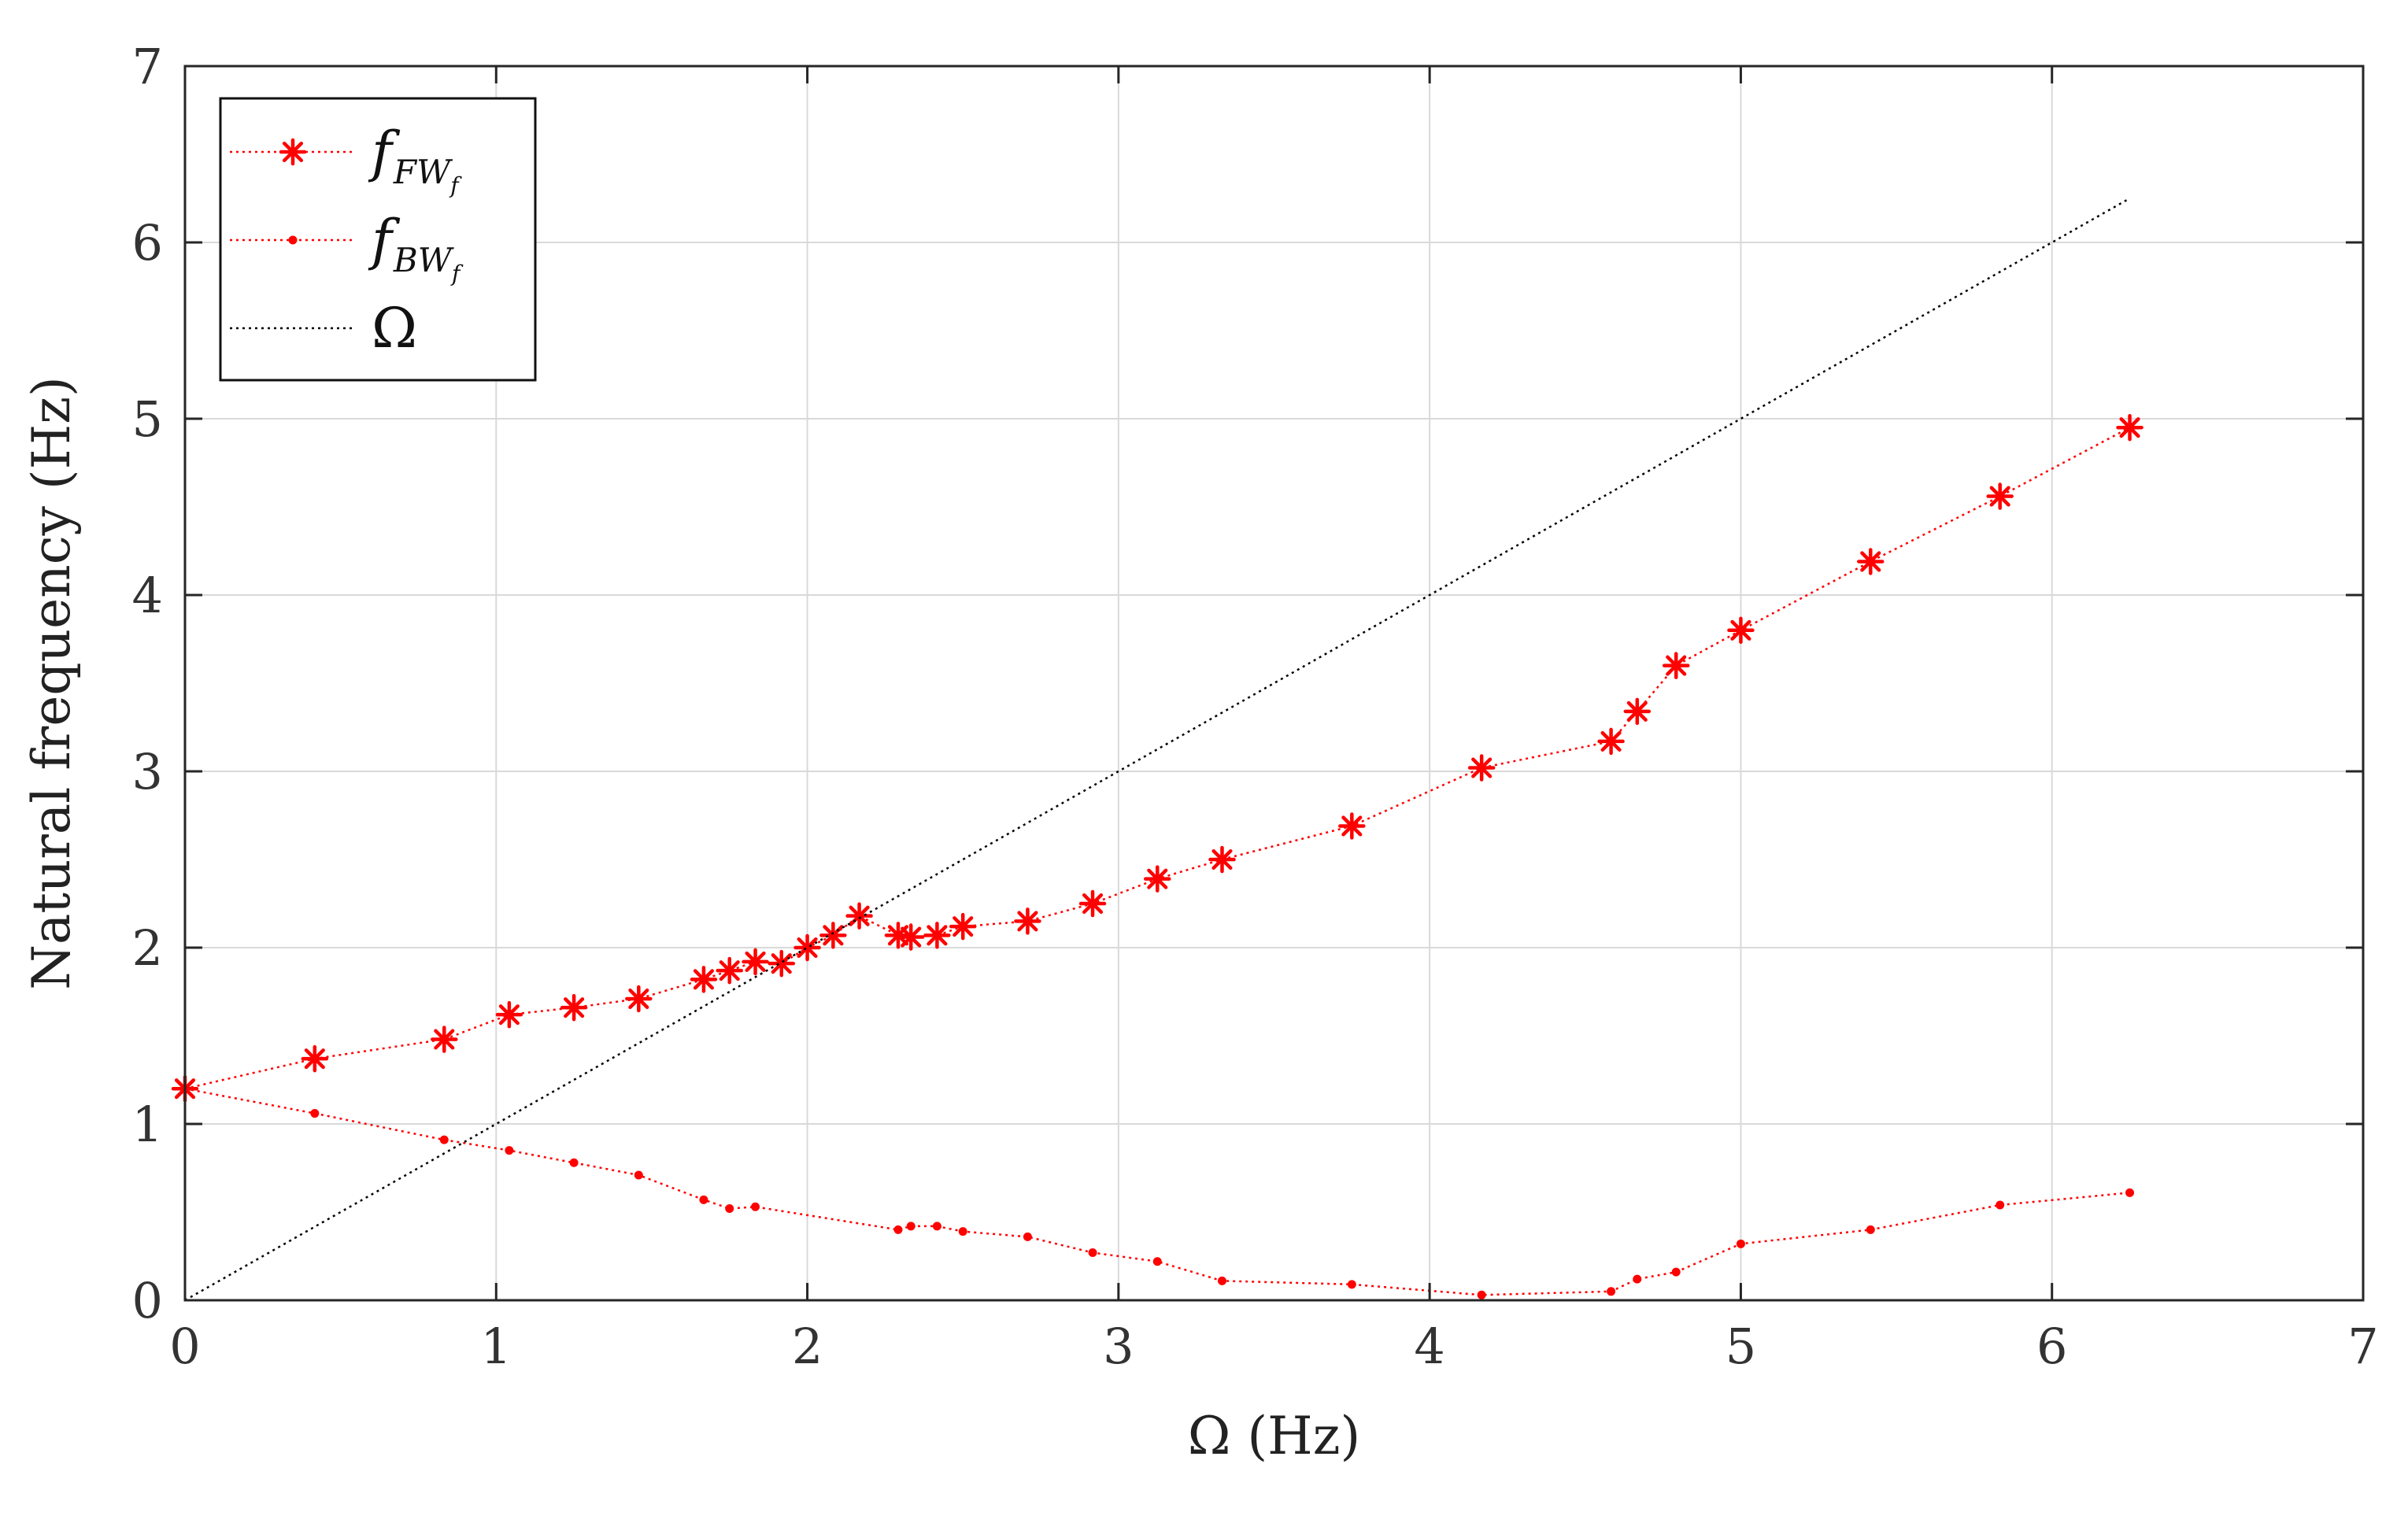  Describe the element at coordinates (394, 328) in the screenshot. I see `legend-label: Ω` at that location.